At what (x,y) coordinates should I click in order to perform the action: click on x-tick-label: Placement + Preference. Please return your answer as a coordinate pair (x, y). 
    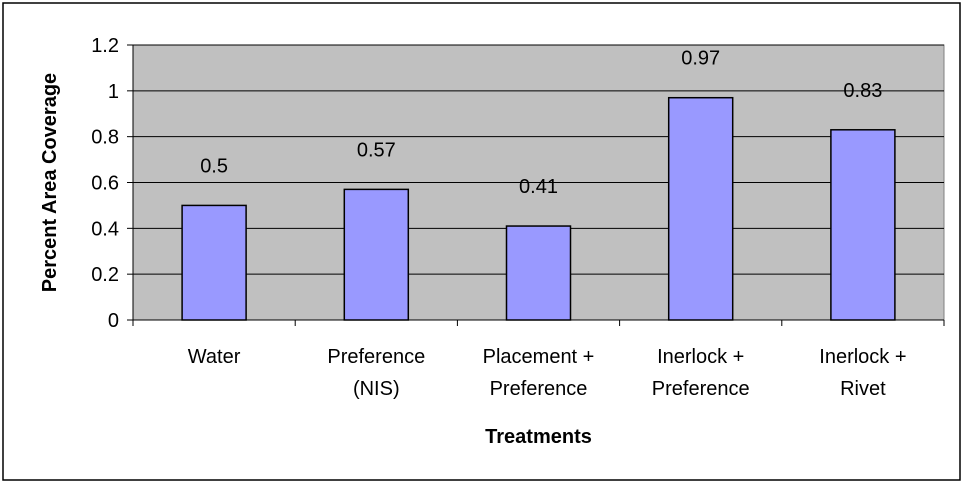
    Looking at the image, I should click on (539, 373).